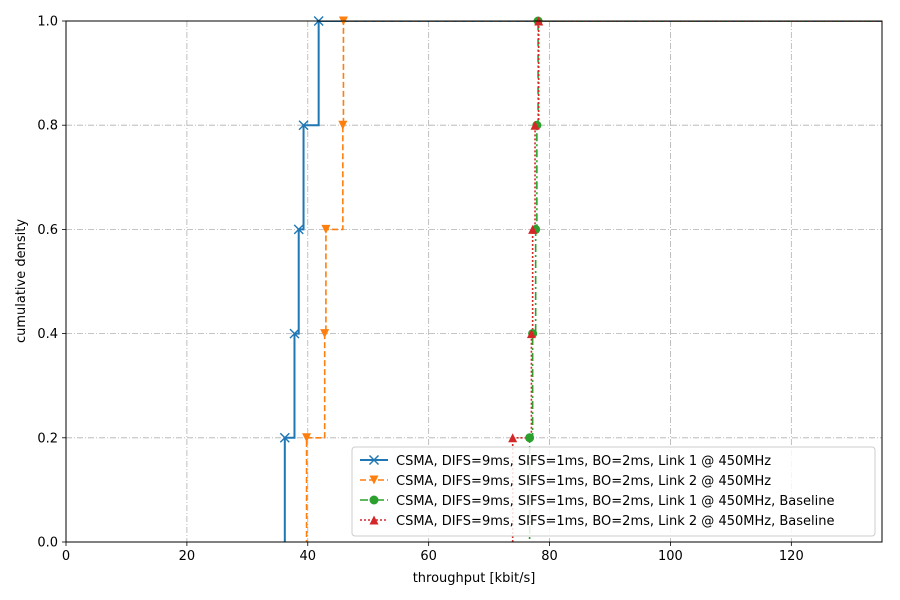 The image size is (900, 600). Describe the element at coordinates (549, 556) in the screenshot. I see `x-tick-label: 80` at that location.